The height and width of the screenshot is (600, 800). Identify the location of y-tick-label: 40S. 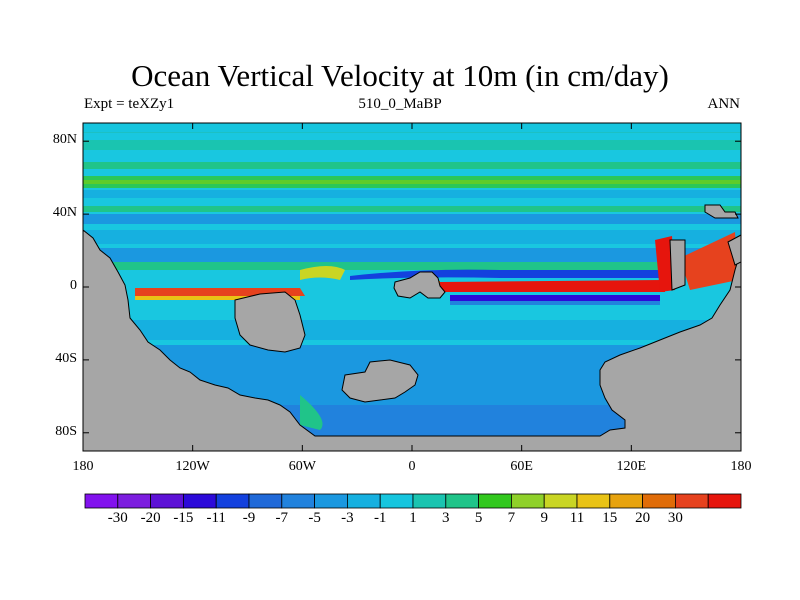
(66, 358).